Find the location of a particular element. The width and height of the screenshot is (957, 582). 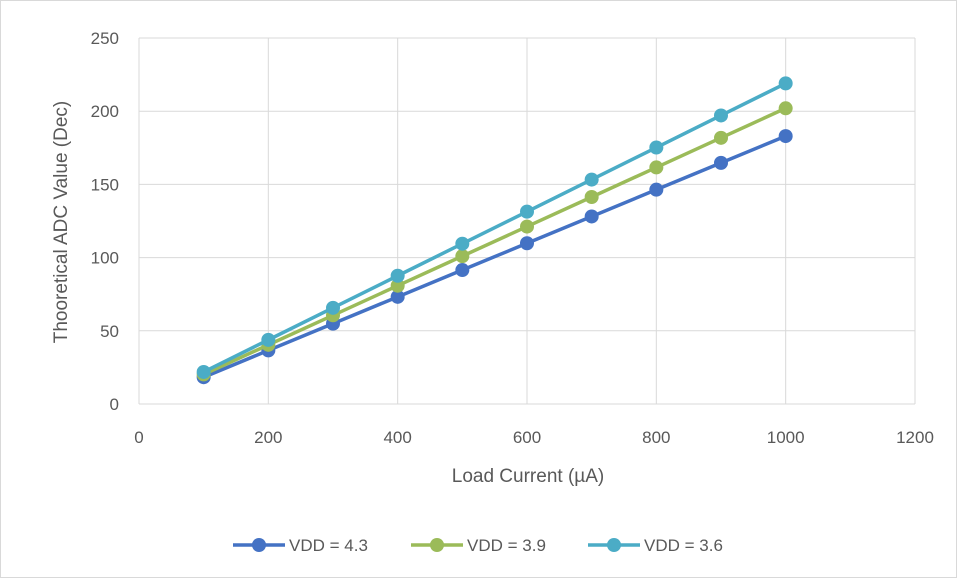

legend-item: VDD = 4.3 is located at coordinates (300, 545).